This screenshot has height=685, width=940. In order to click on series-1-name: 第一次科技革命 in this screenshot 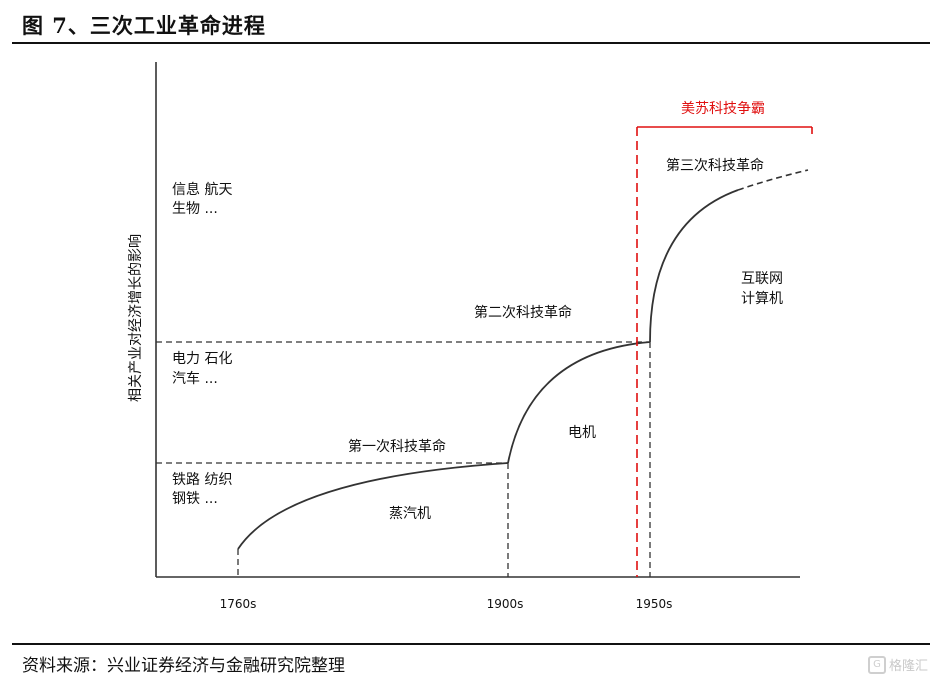, I will do `click(397, 446)`.